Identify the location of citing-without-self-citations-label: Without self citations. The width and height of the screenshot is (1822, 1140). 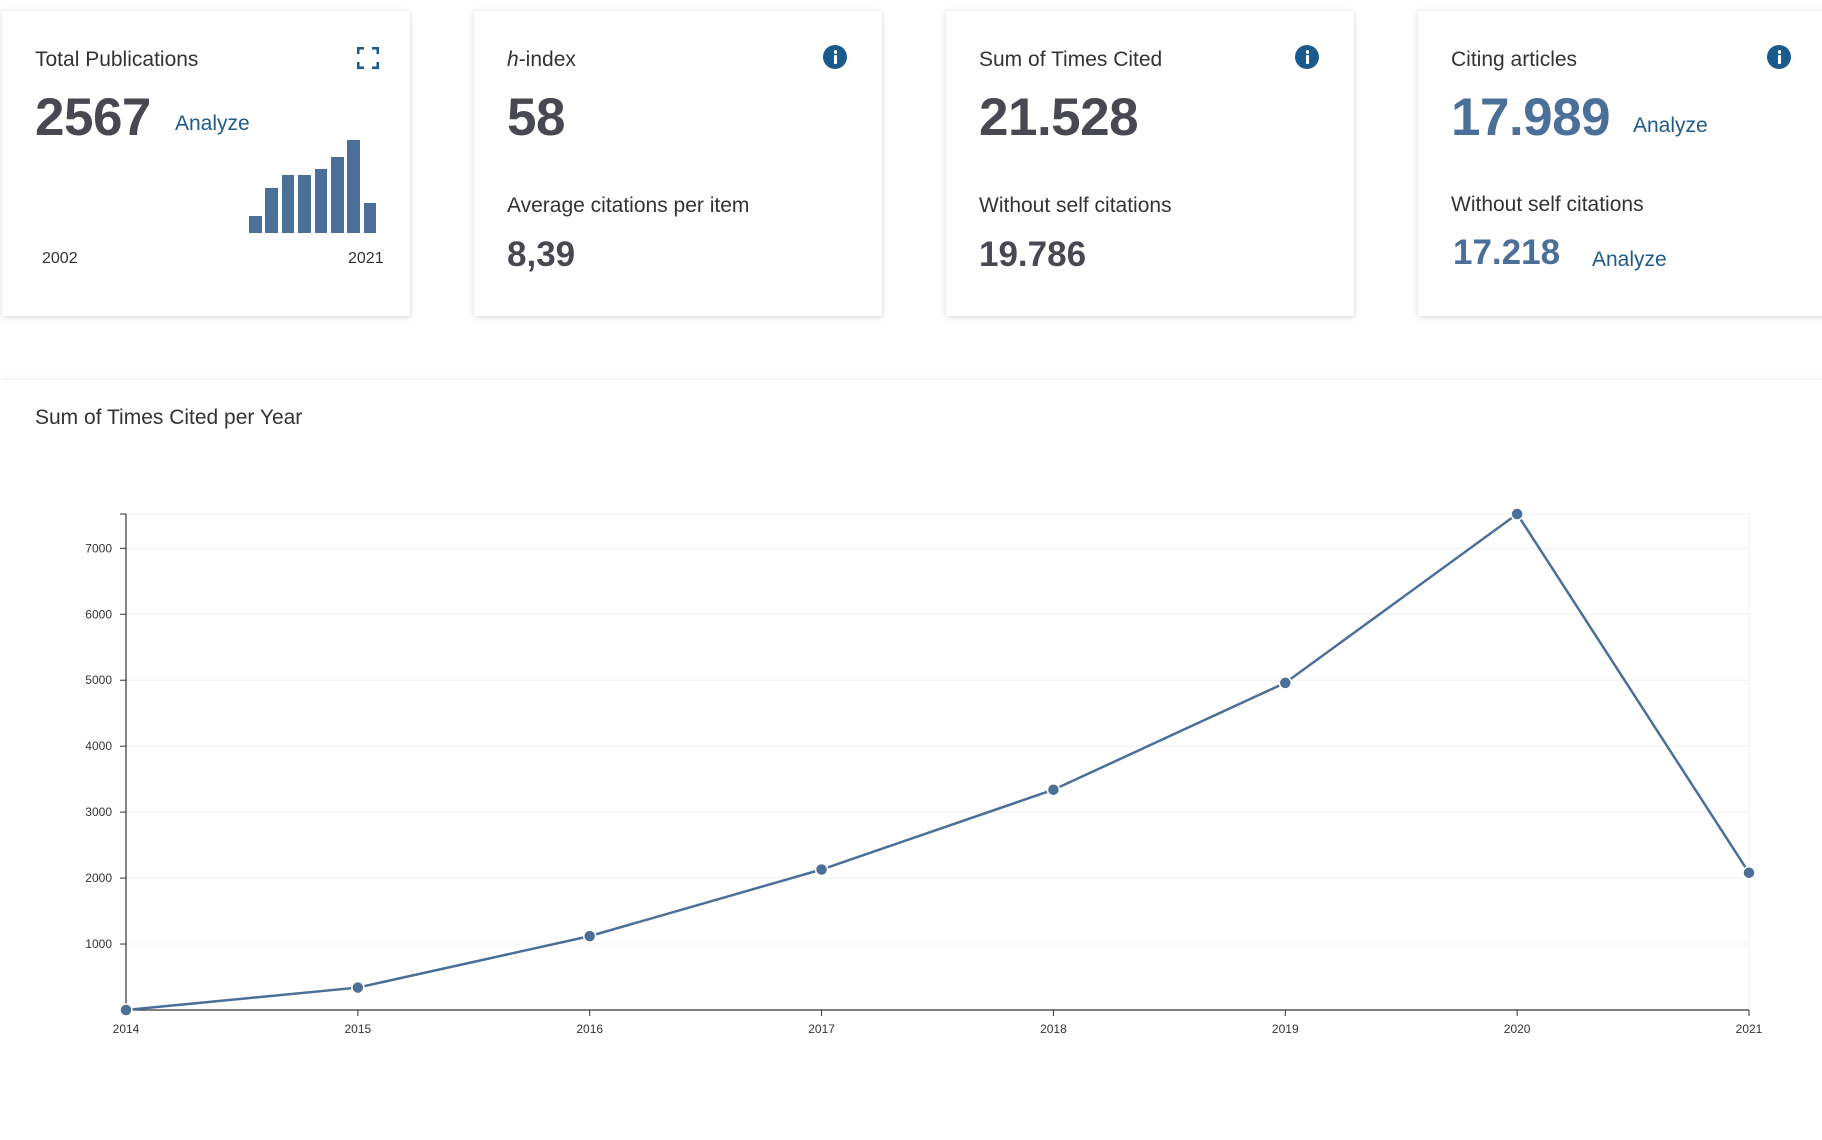
(1547, 204).